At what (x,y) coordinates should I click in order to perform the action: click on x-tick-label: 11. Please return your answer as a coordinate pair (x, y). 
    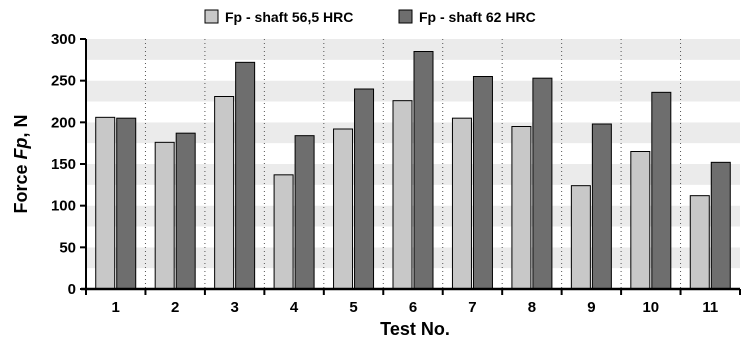
    Looking at the image, I should click on (710, 307).